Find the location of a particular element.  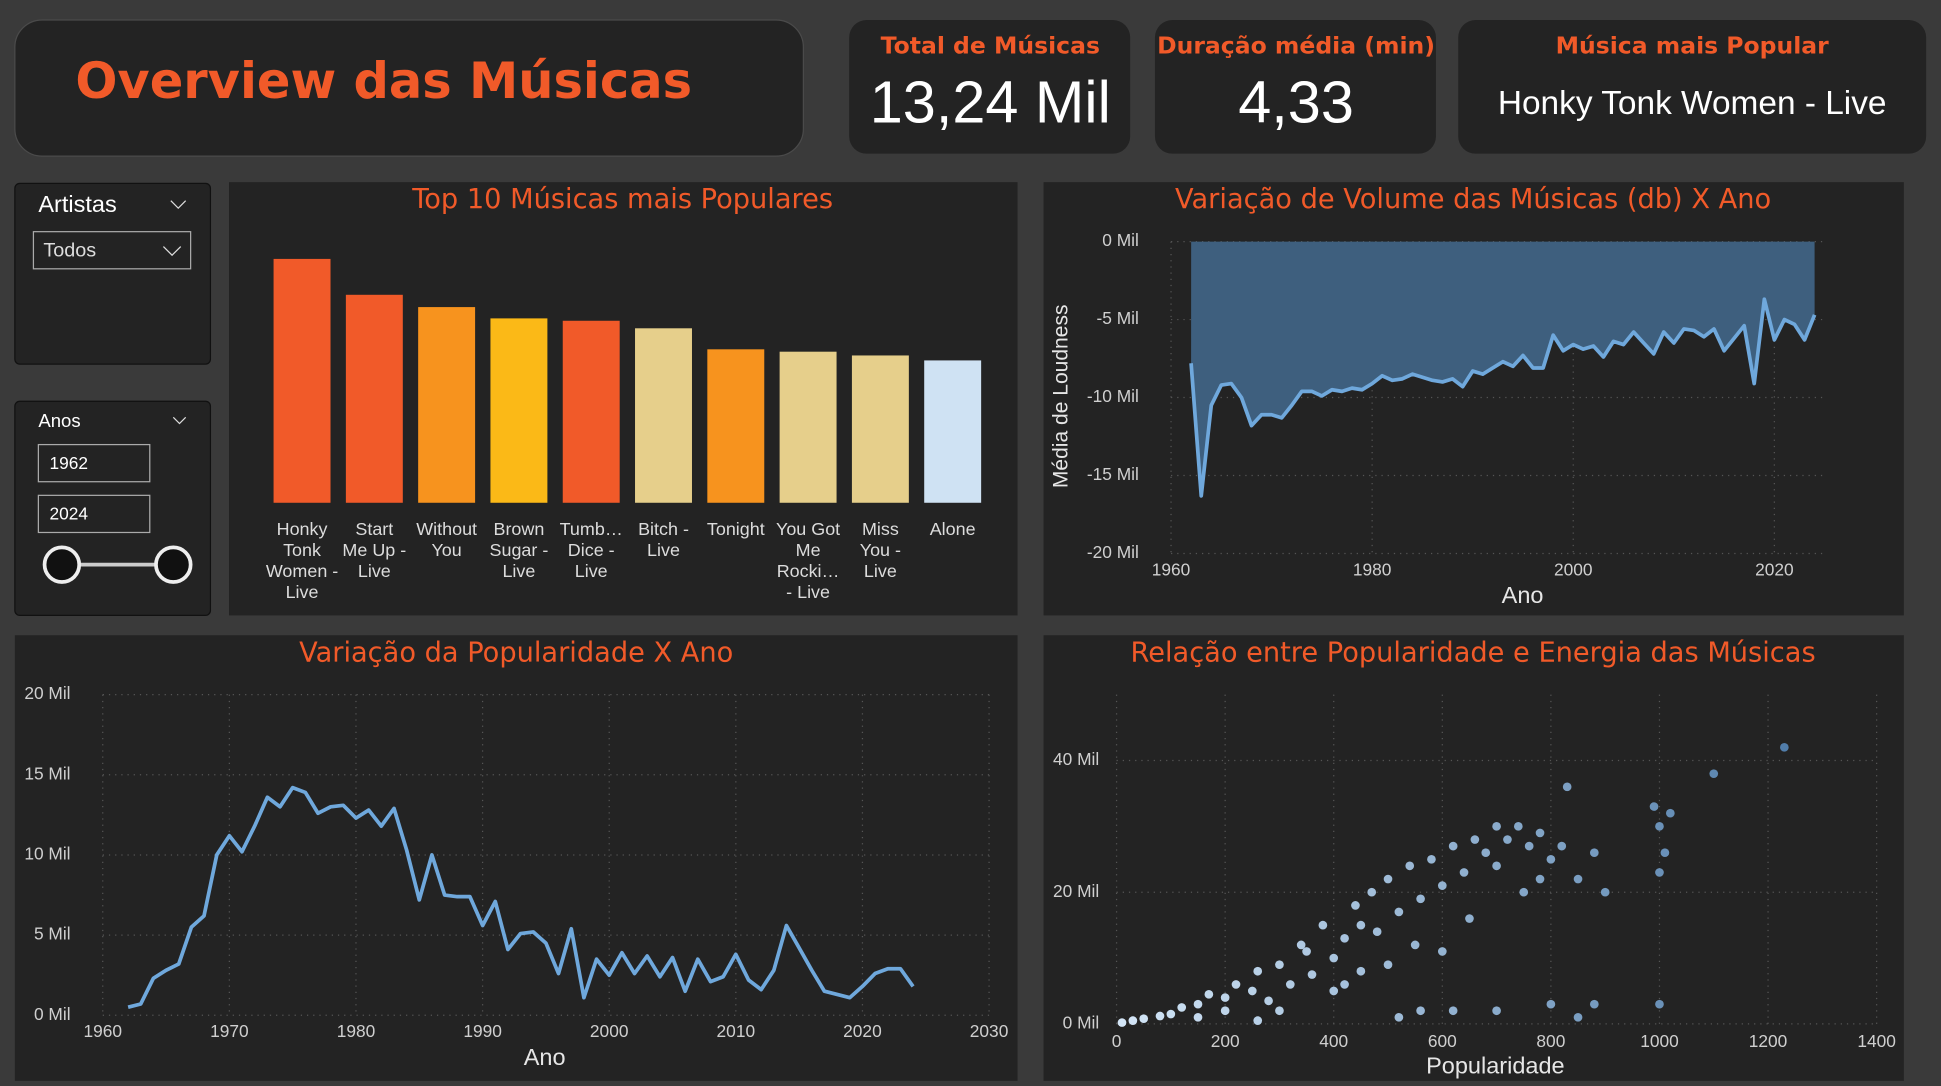

x-axis-label: Ano is located at coordinates (1523, 595).